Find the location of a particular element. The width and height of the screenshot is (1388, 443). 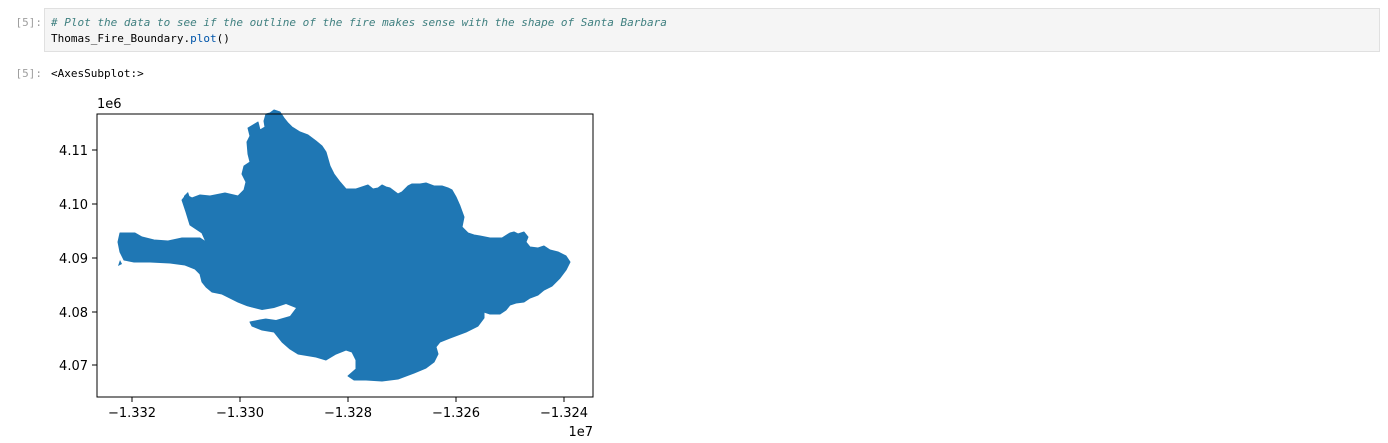

y-tick-label: 4.11 is located at coordinates (73, 151).